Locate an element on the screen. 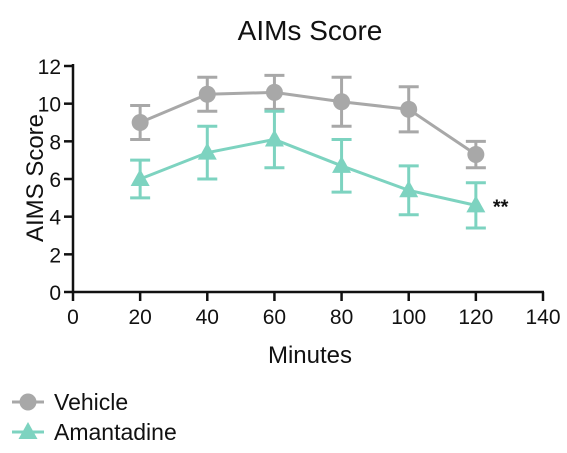 This screenshot has width=567, height=453. x-tick-label: 140 is located at coordinates (542, 317).